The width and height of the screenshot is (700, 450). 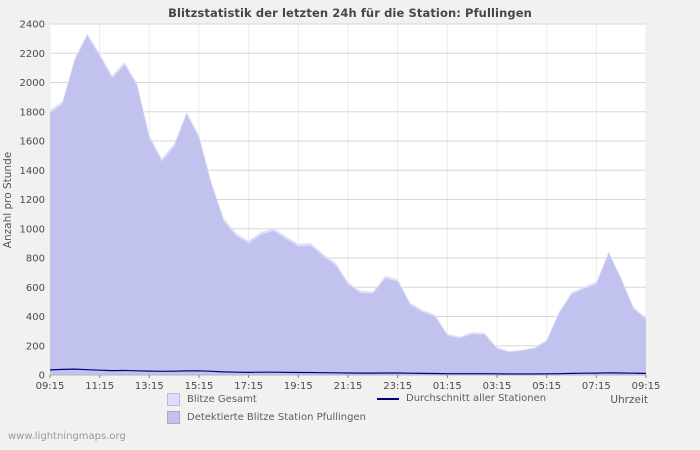 I want to click on legend-item-average: Durchschnitt aller Stationen, so click(x=461, y=398).